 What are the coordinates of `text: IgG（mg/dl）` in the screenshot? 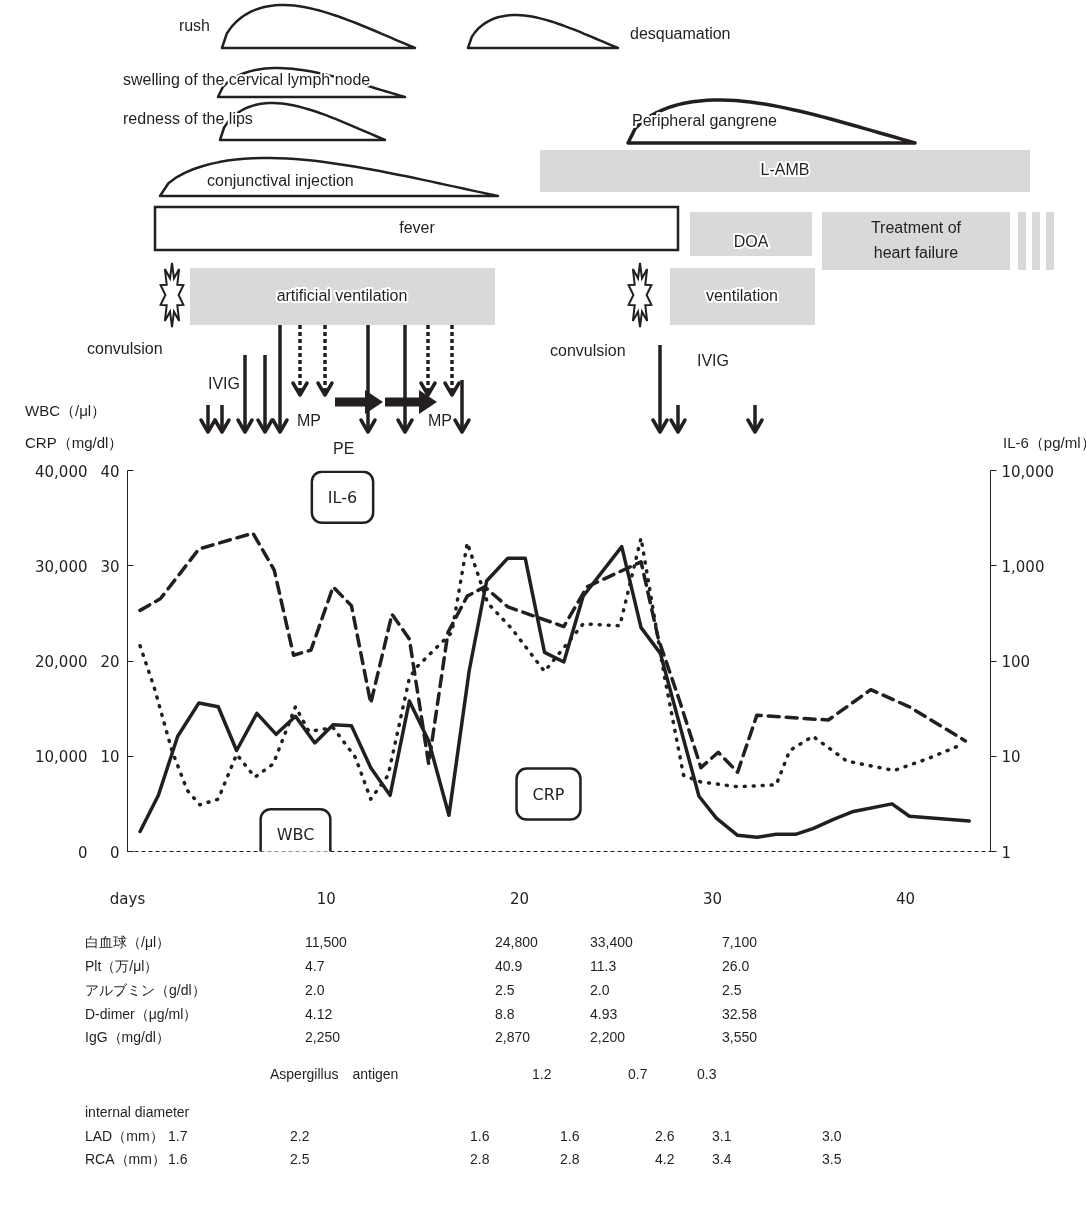 It's located at (127, 1036).